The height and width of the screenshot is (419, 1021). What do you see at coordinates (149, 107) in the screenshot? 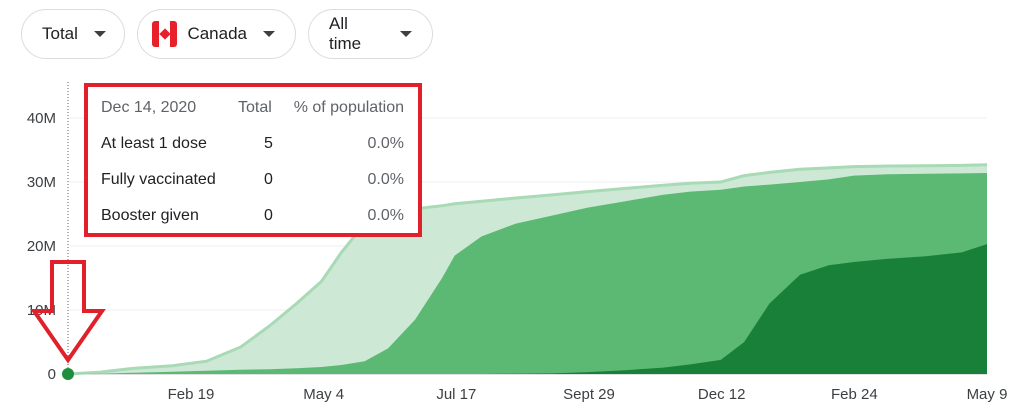
I see `tooltip-date: Dec 14, 2020` at bounding box center [149, 107].